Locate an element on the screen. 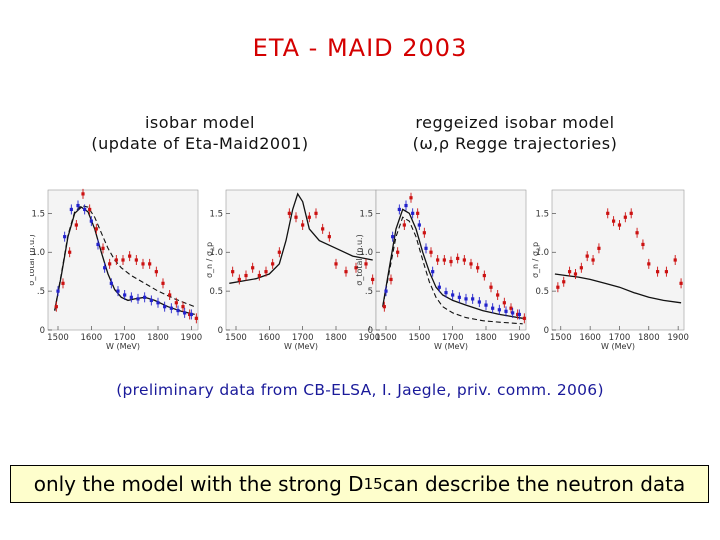  y-tick-label: 0 is located at coordinates (546, 331).